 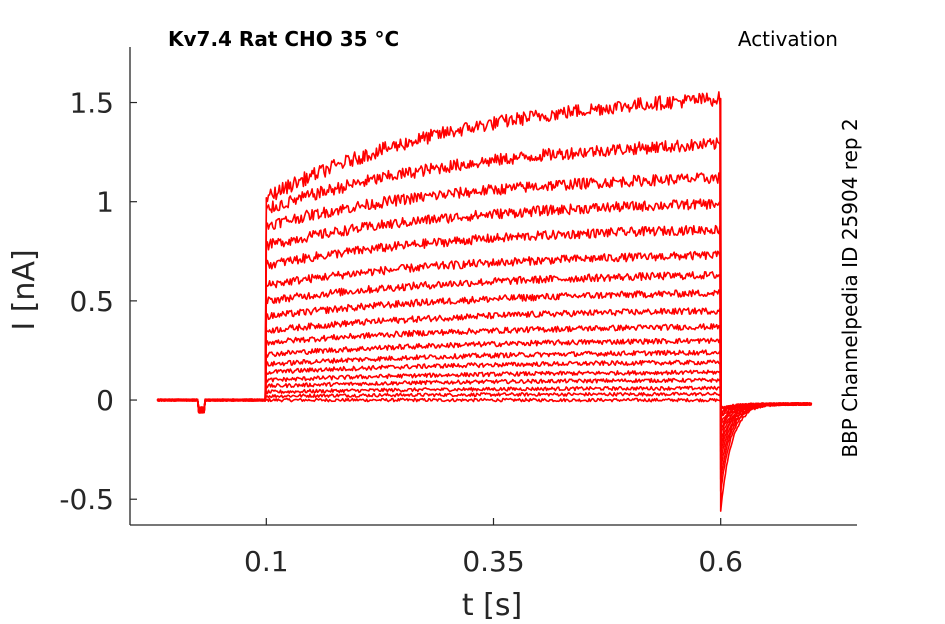 I want to click on x-tick-label: 0.35, so click(x=493, y=561).